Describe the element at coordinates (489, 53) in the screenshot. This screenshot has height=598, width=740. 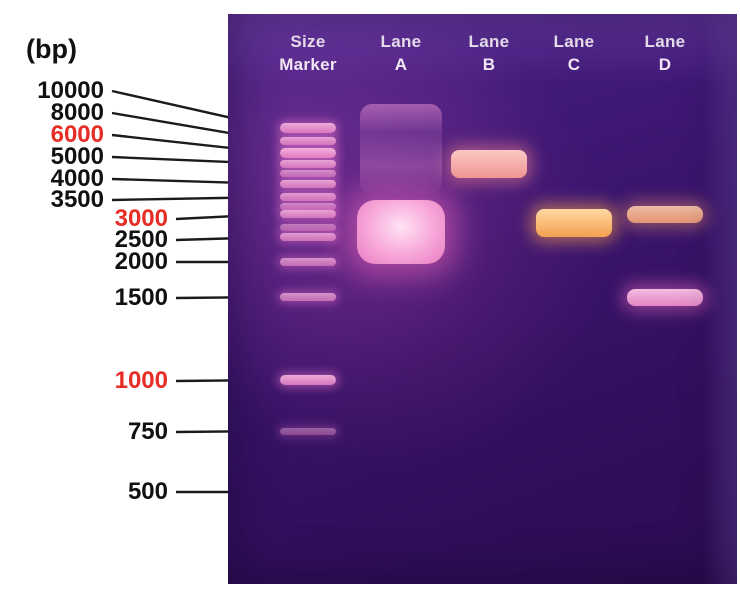
I see `lane-header-B: Lane B` at that location.